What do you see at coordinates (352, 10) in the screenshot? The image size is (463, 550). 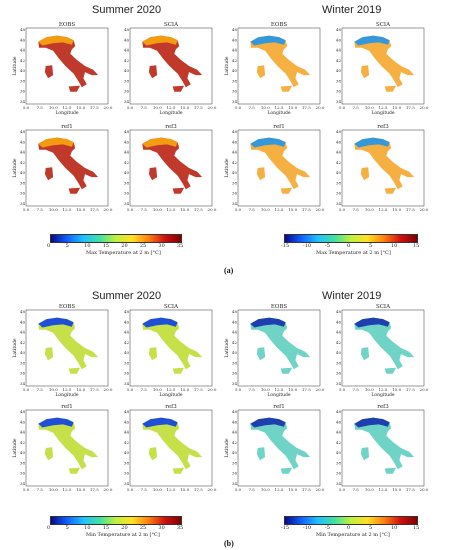 I see `section-a-winter-title: Winter 2019` at bounding box center [352, 10].